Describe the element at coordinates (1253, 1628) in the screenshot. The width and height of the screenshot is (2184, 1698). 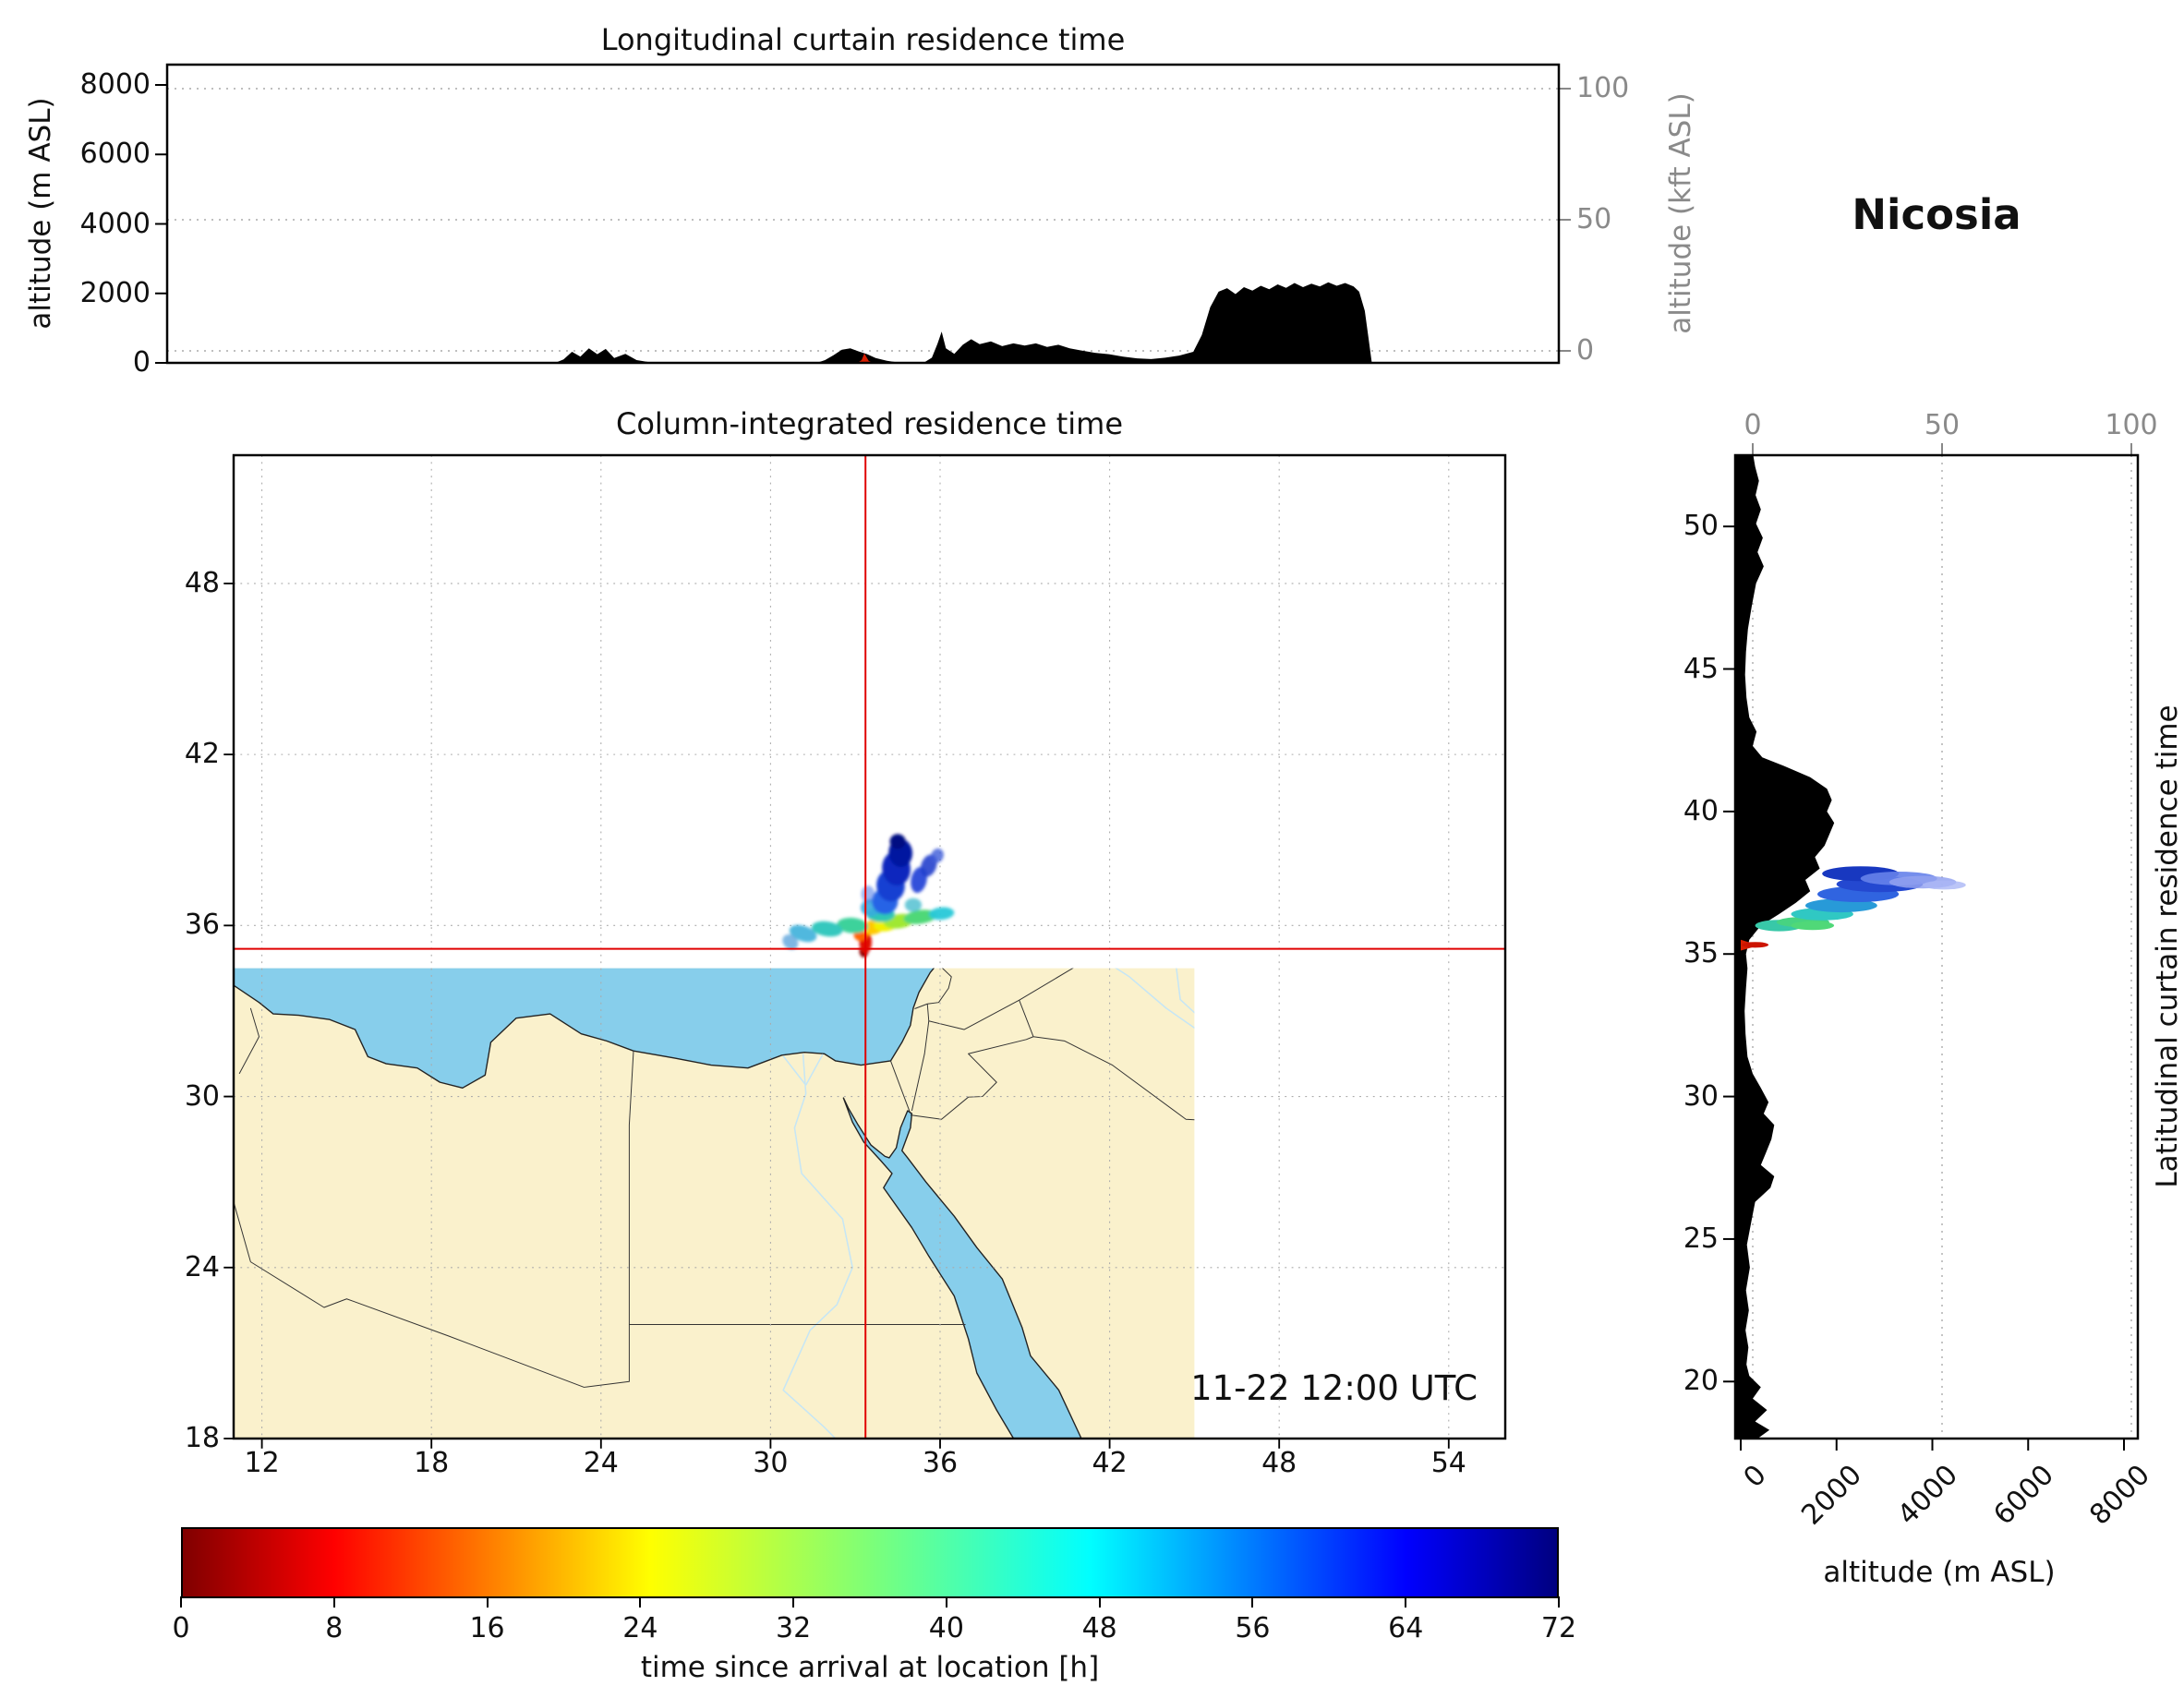
I see `tick-label: 56` at that location.